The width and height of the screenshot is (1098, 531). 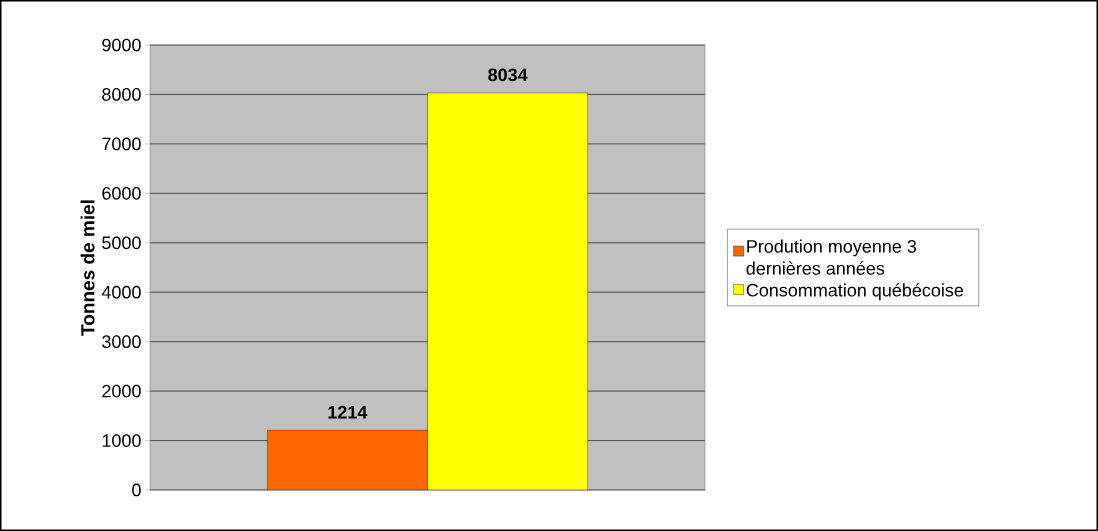 What do you see at coordinates (121, 440) in the screenshot?
I see `y-tick-label: 1000` at bounding box center [121, 440].